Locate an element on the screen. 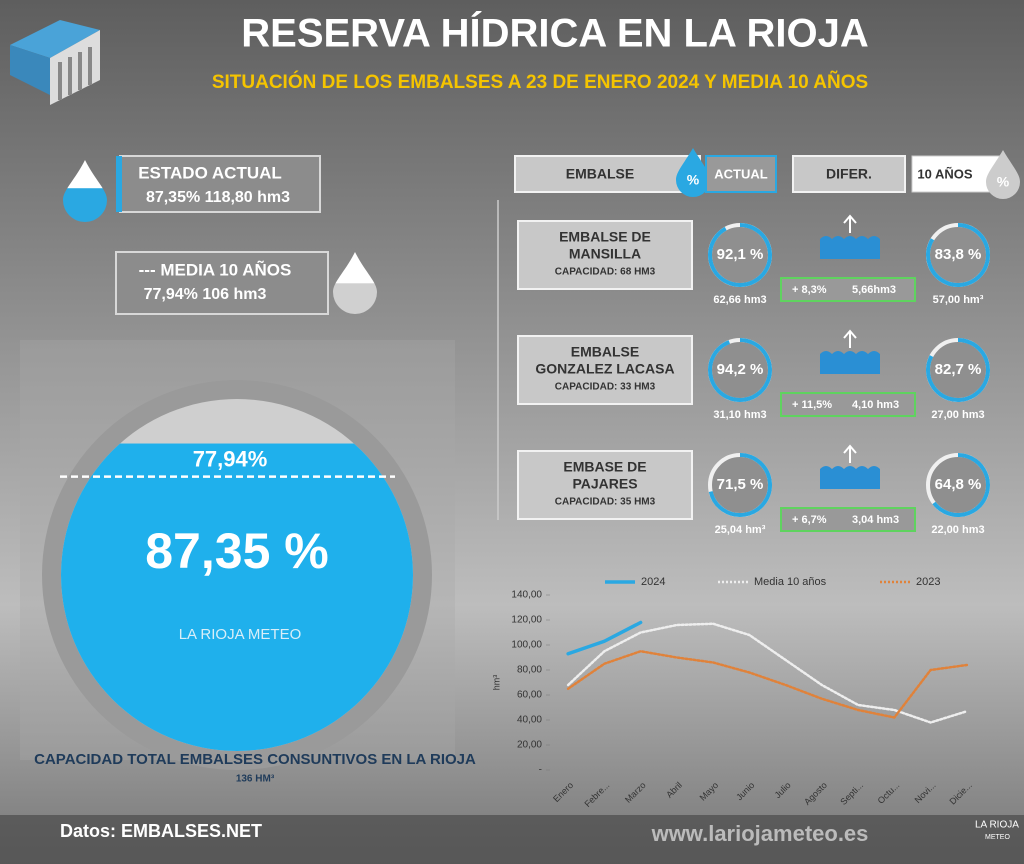 The image size is (1024, 864). difference-hm3: 3,04 hm3 is located at coordinates (875, 520).